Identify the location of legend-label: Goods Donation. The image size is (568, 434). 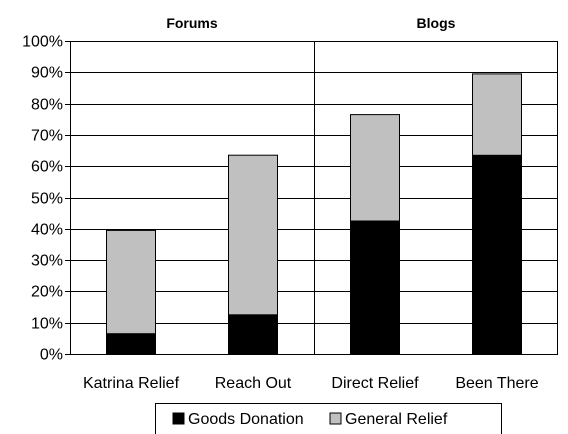
(246, 419).